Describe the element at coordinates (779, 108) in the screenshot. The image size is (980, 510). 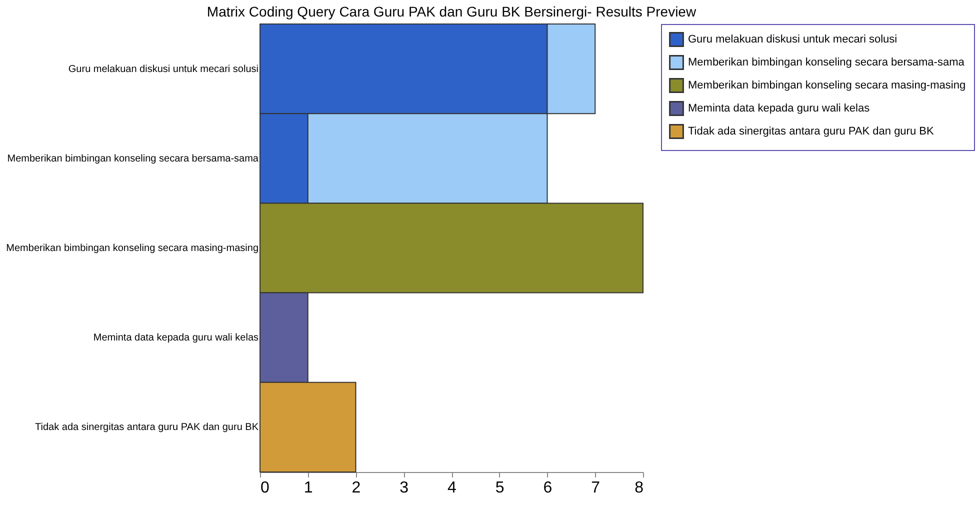
I see `legend-label: Meminta data kepada guru wali kelas` at that location.